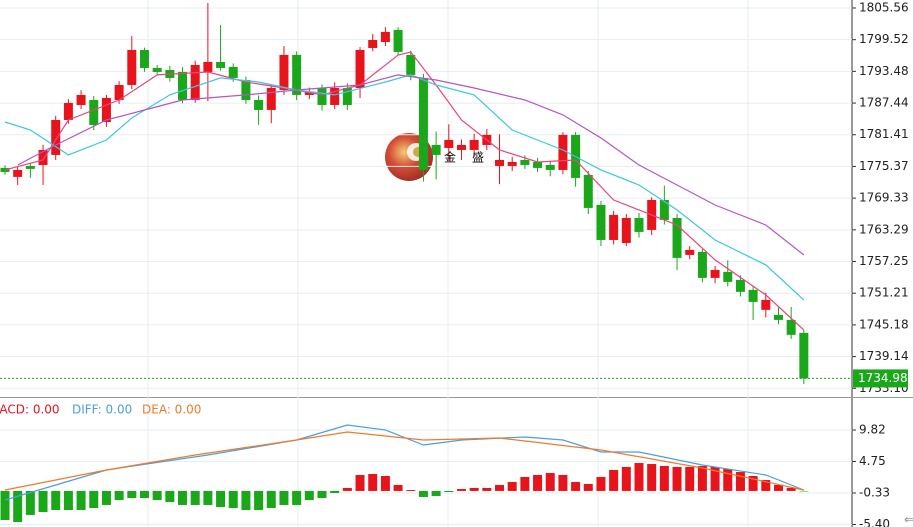 The height and width of the screenshot is (527, 913). What do you see at coordinates (884, 261) in the screenshot?
I see `y-tick-label: 1757.25` at bounding box center [884, 261].